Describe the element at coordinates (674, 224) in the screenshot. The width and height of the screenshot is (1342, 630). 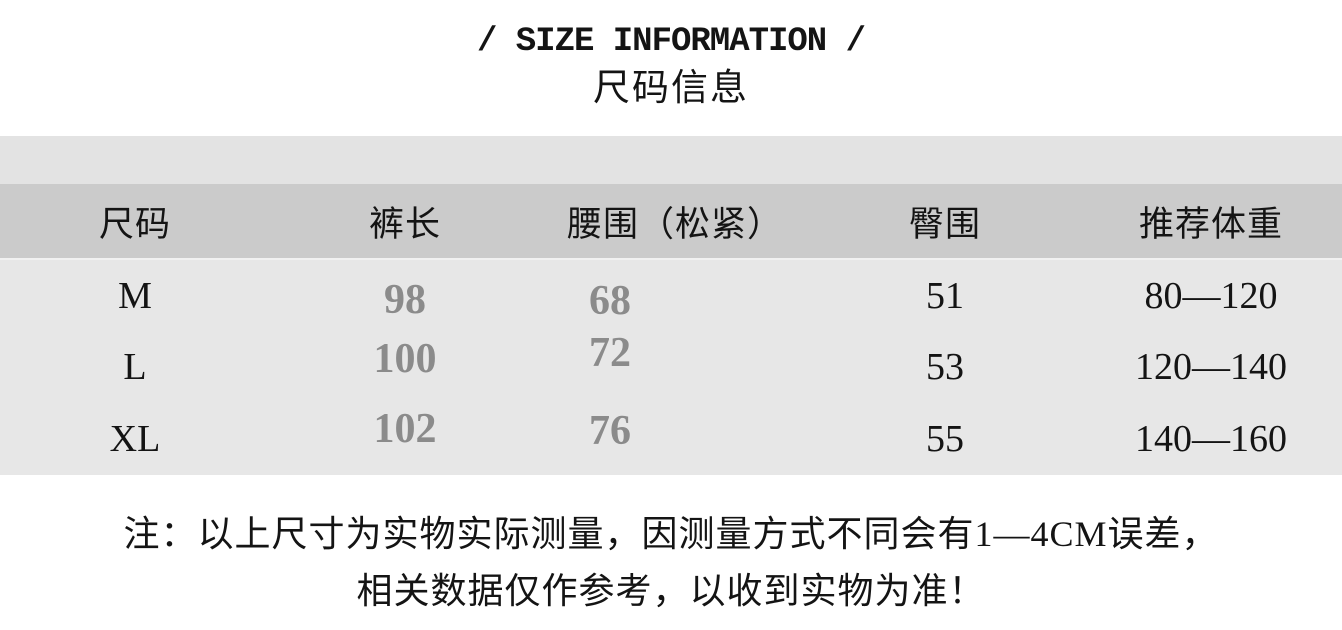
I see `header-cell-waist: 腰围（松紧）` at that location.